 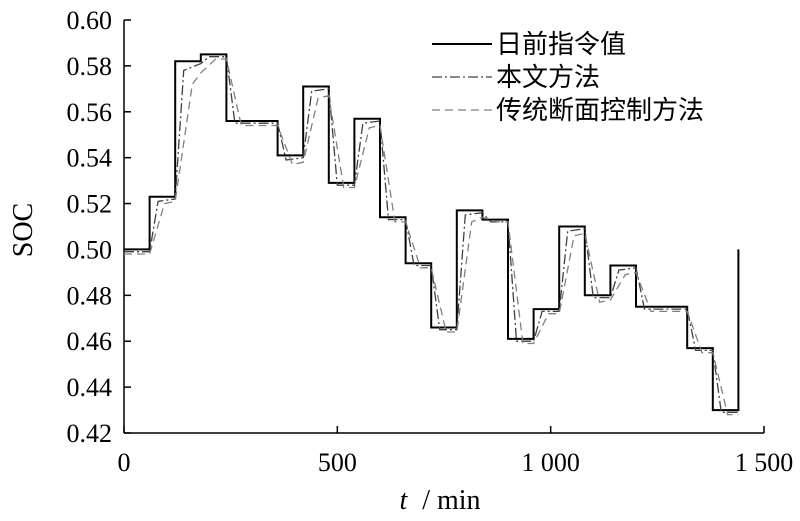 What do you see at coordinates (764, 462) in the screenshot?
I see `x-tick-label: 1 500` at bounding box center [764, 462].